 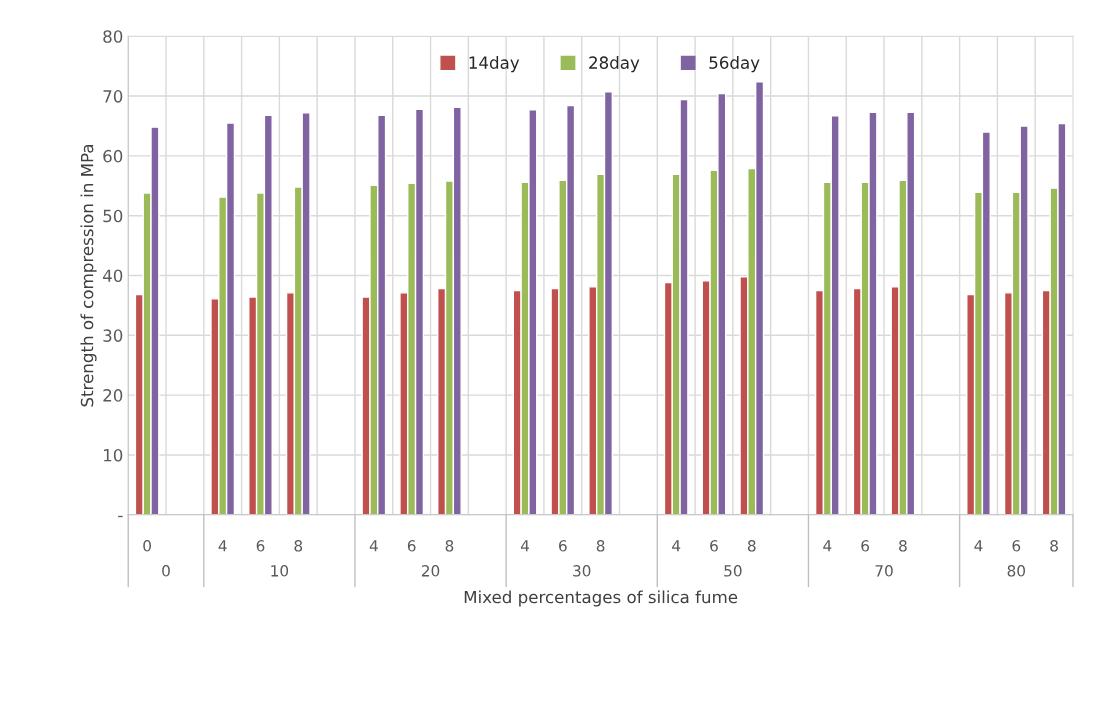 What do you see at coordinates (120, 516) in the screenshot?
I see `y-tick-label: -` at bounding box center [120, 516].